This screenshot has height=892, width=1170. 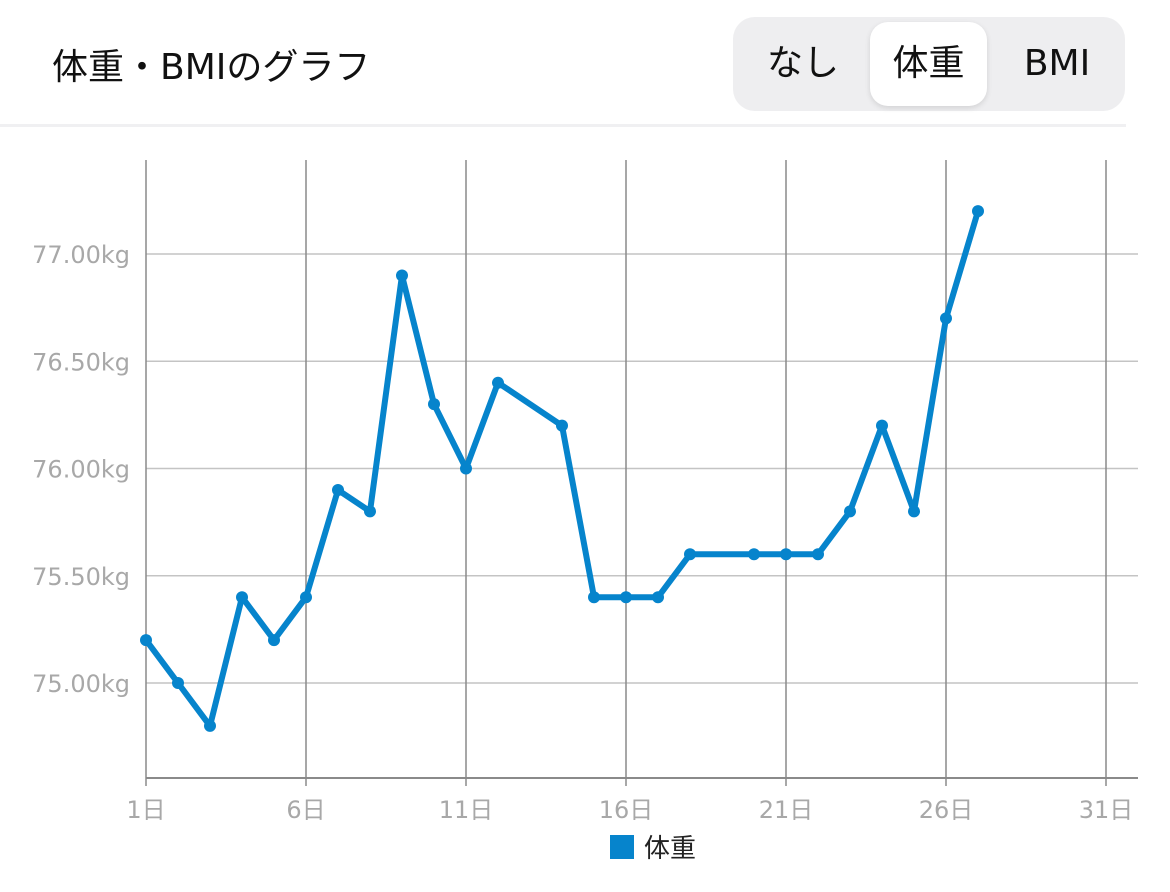 What do you see at coordinates (786, 810) in the screenshot?
I see `x-tick-label: 21日` at bounding box center [786, 810].